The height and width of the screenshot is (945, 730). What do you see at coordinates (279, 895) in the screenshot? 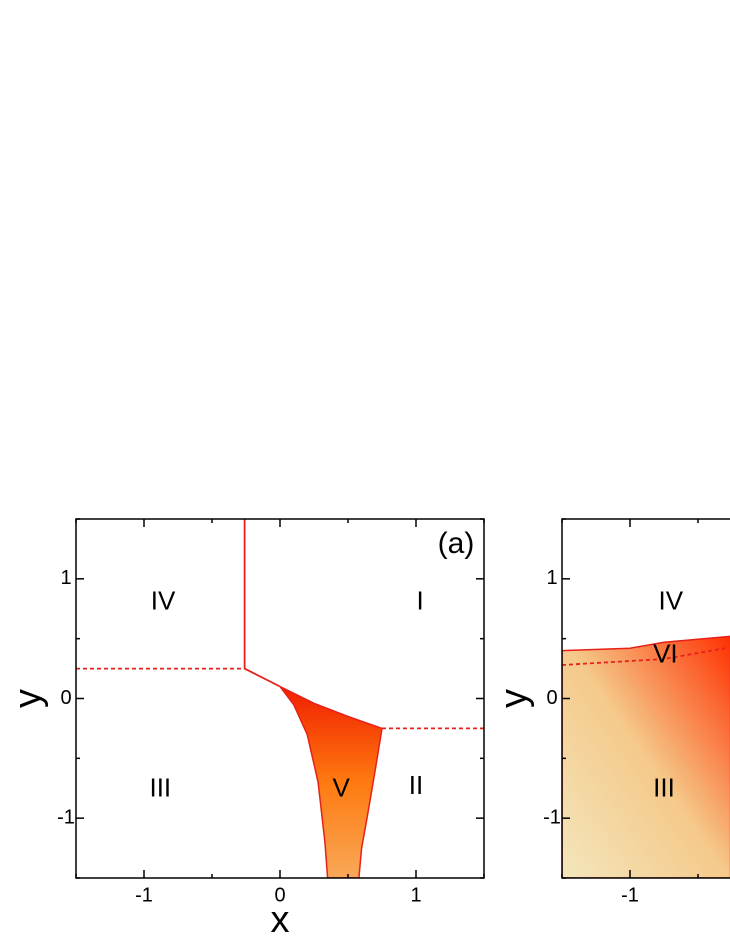
I see `x-tick-label: 0` at bounding box center [279, 895].